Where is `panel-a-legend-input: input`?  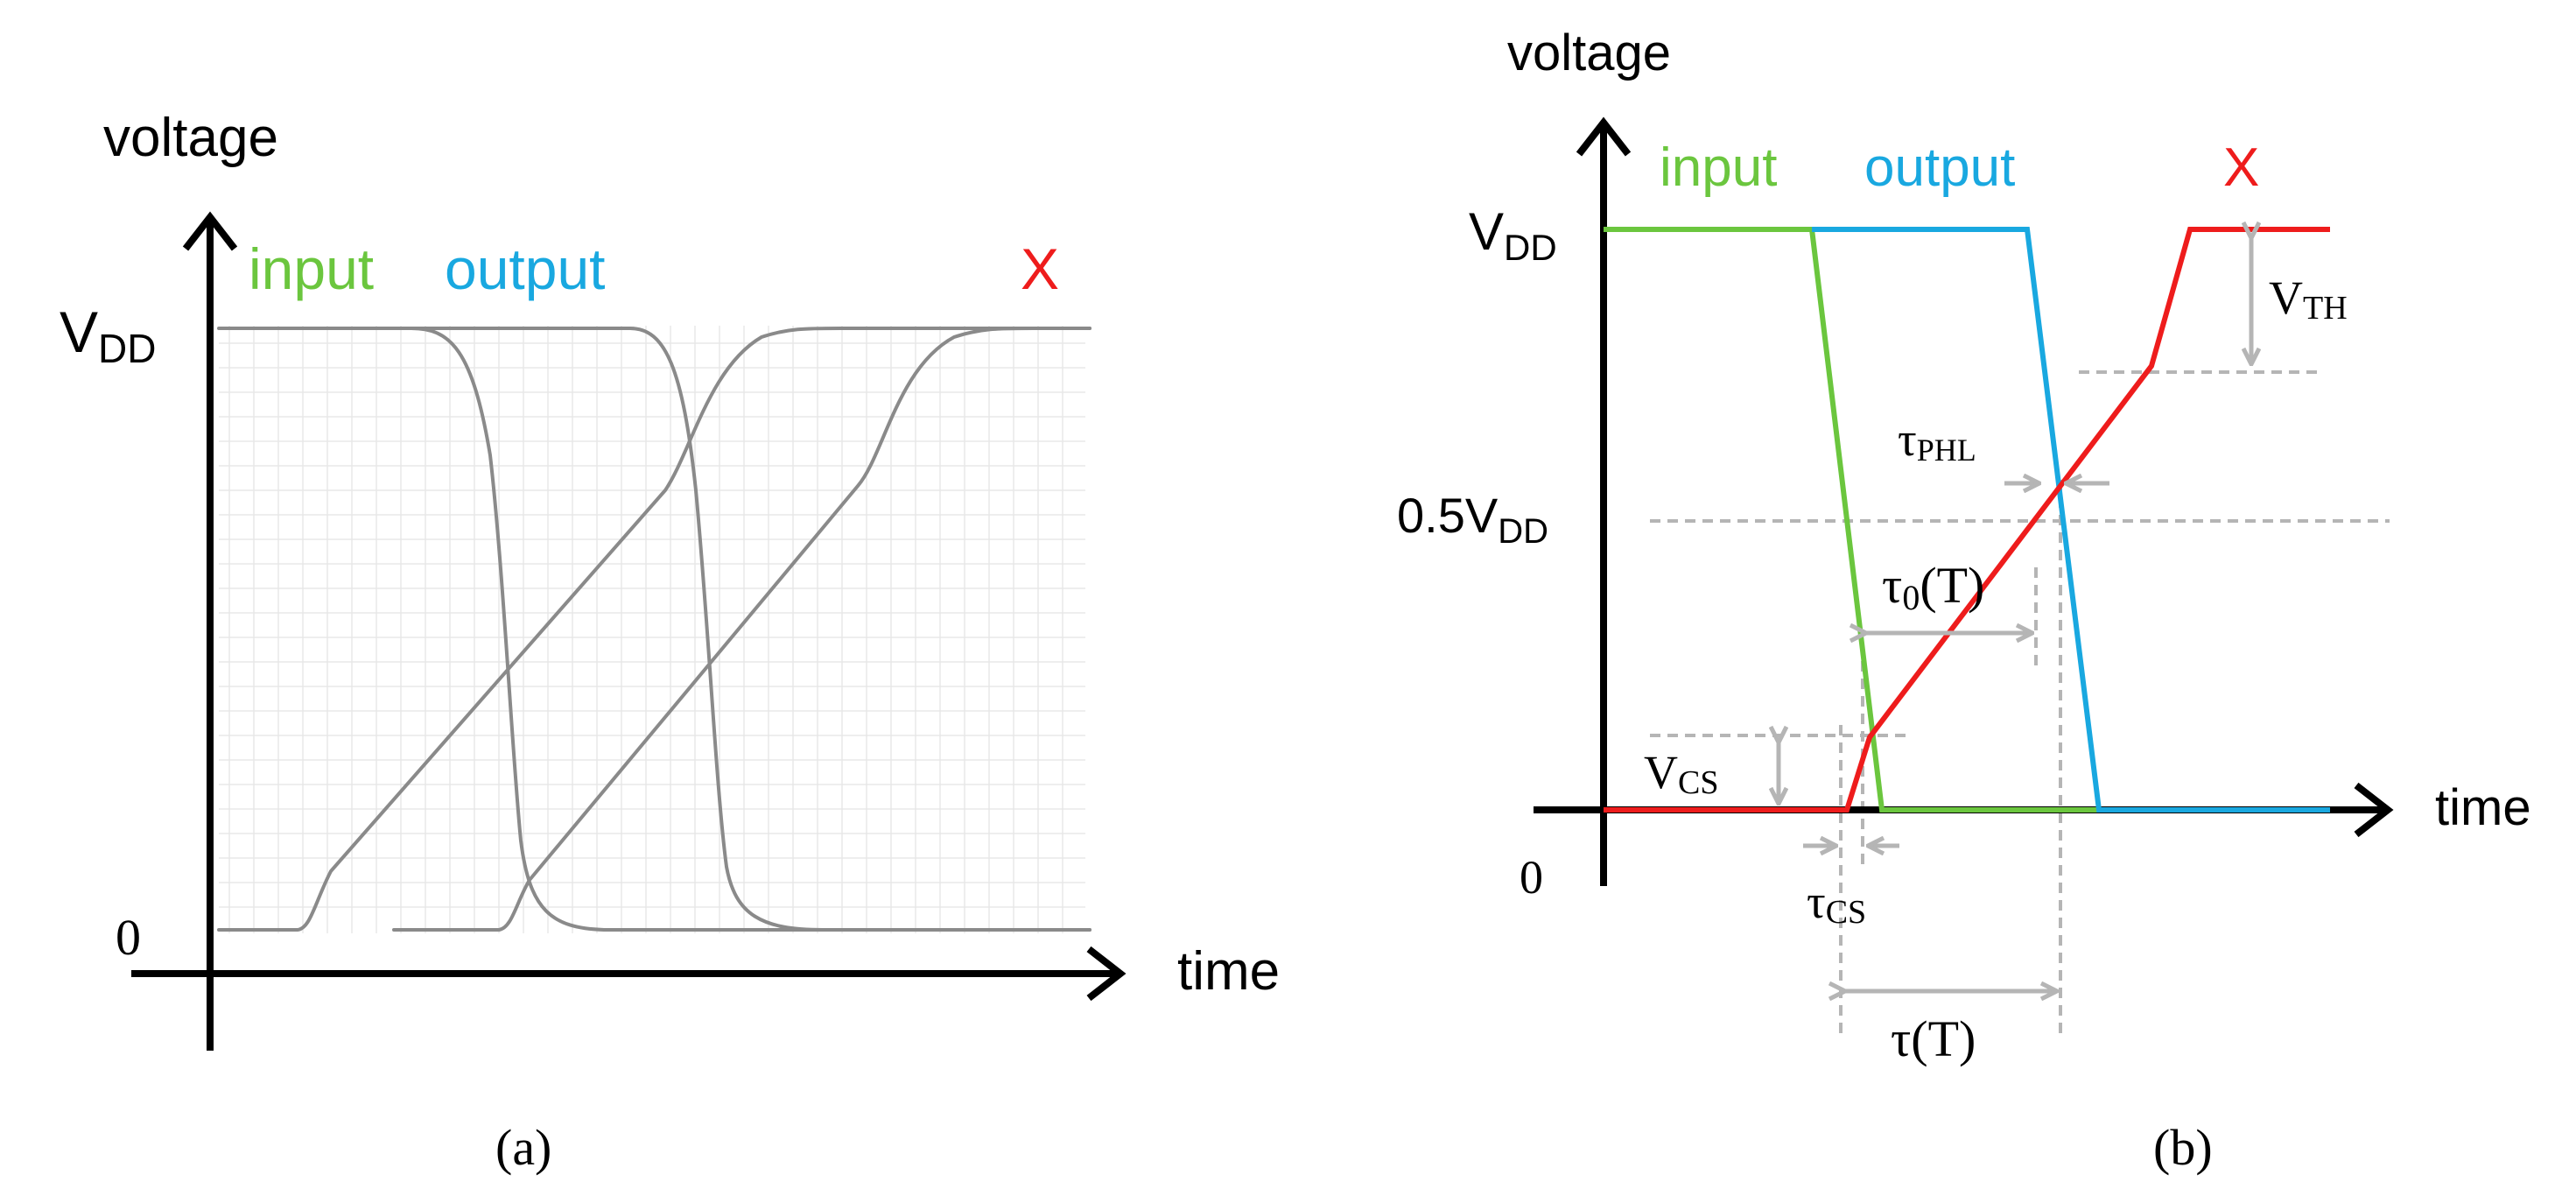 panel-a-legend-input: input is located at coordinates (312, 268).